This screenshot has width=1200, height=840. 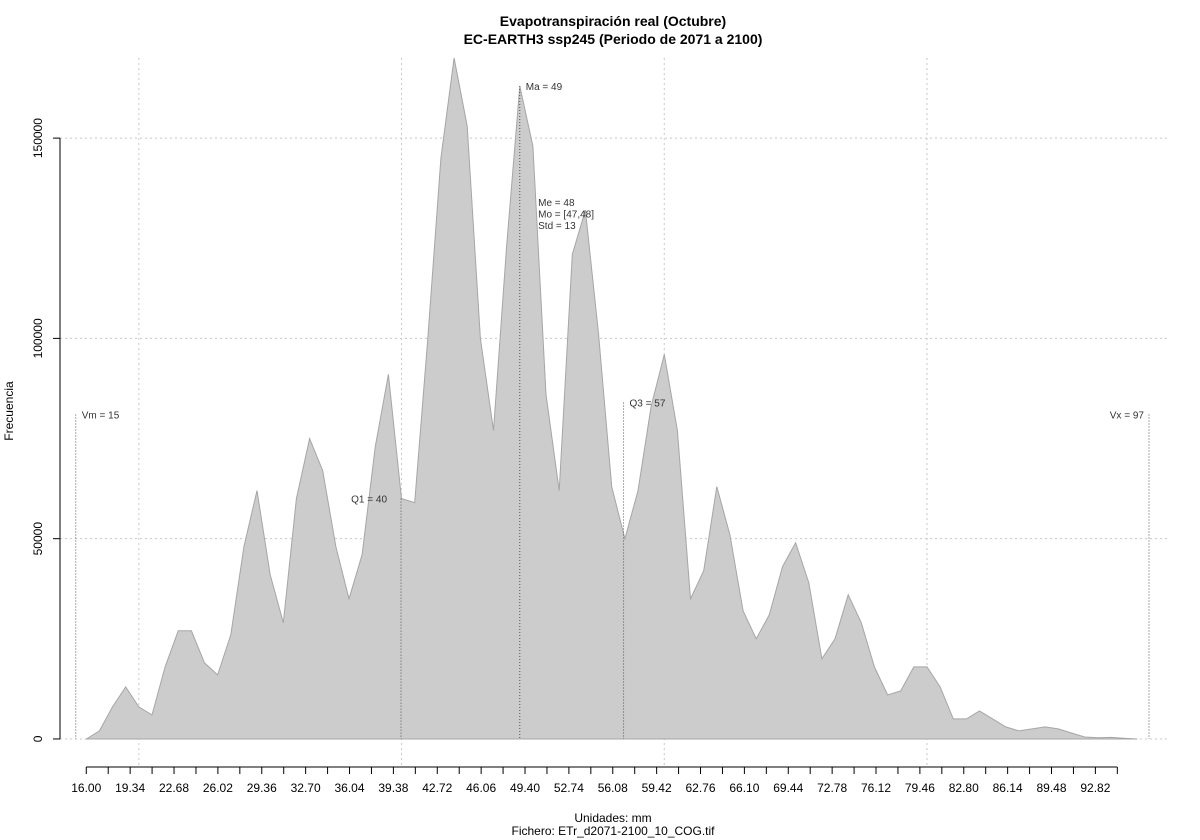 What do you see at coordinates (38, 138) in the screenshot?
I see `y-tick-label: 150000` at bounding box center [38, 138].